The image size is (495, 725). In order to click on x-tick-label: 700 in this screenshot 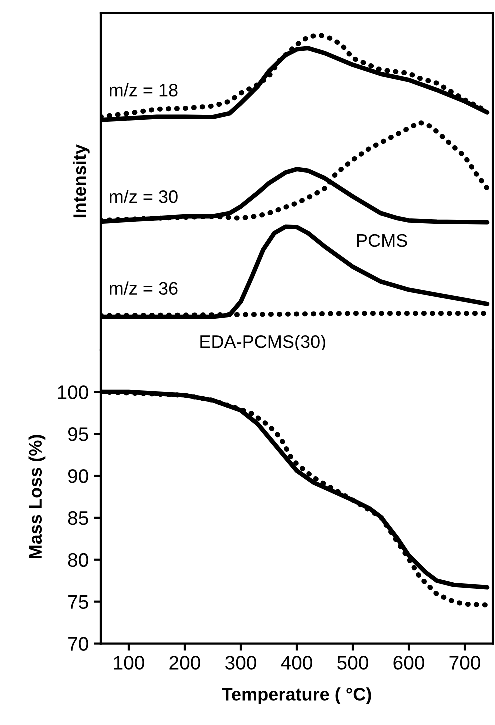, I will do `click(465, 663)`.